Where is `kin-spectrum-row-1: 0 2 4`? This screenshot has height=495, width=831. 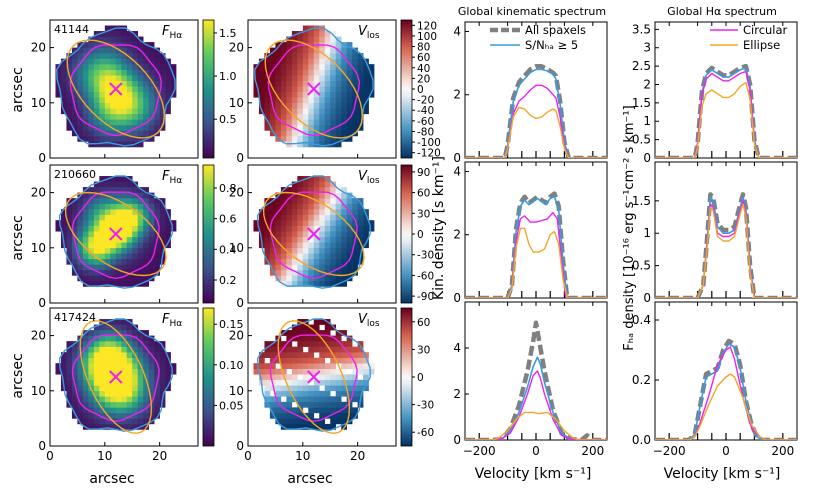
kin-spectrum-row-1: 0 2 4 is located at coordinates (530, 93).